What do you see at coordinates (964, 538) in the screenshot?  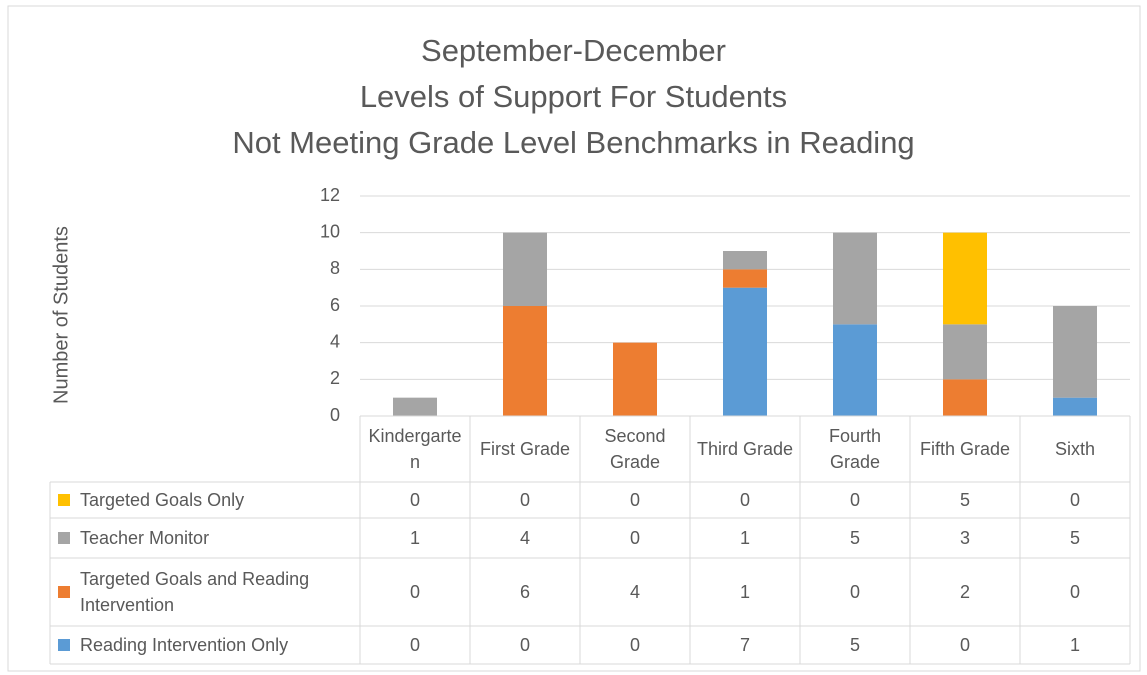 I see `table-value: 3` at bounding box center [964, 538].